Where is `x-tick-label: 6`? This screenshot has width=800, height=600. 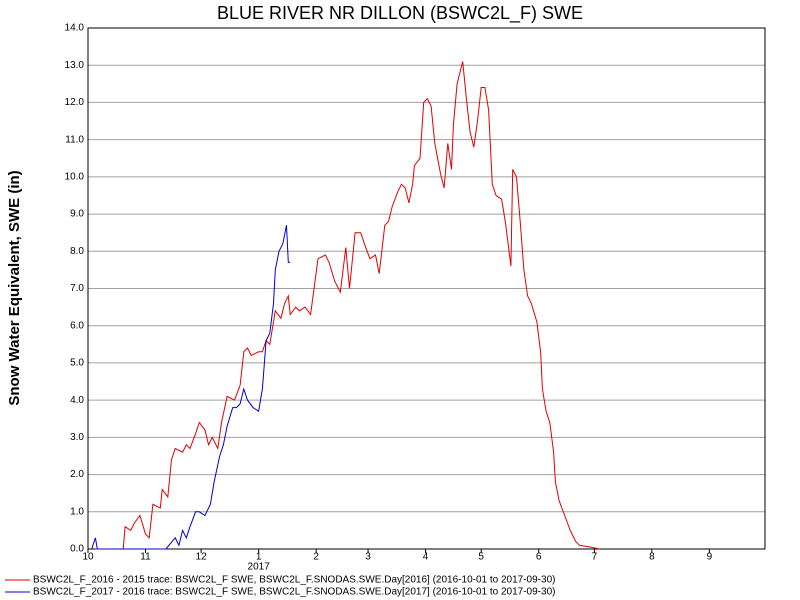
x-tick-label: 6 is located at coordinates (539, 557).